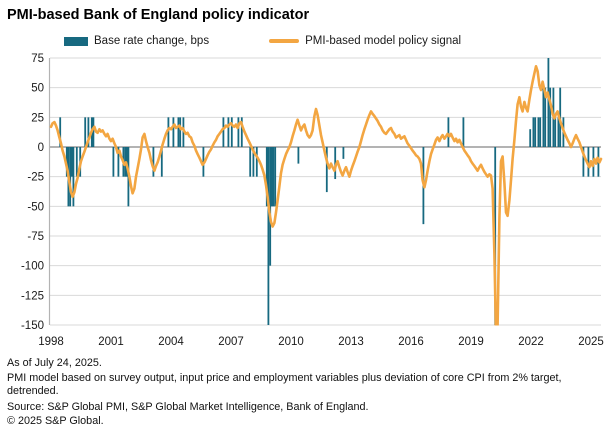 The width and height of the screenshot is (612, 447). I want to click on y-tick-label: -100, so click(32, 267).